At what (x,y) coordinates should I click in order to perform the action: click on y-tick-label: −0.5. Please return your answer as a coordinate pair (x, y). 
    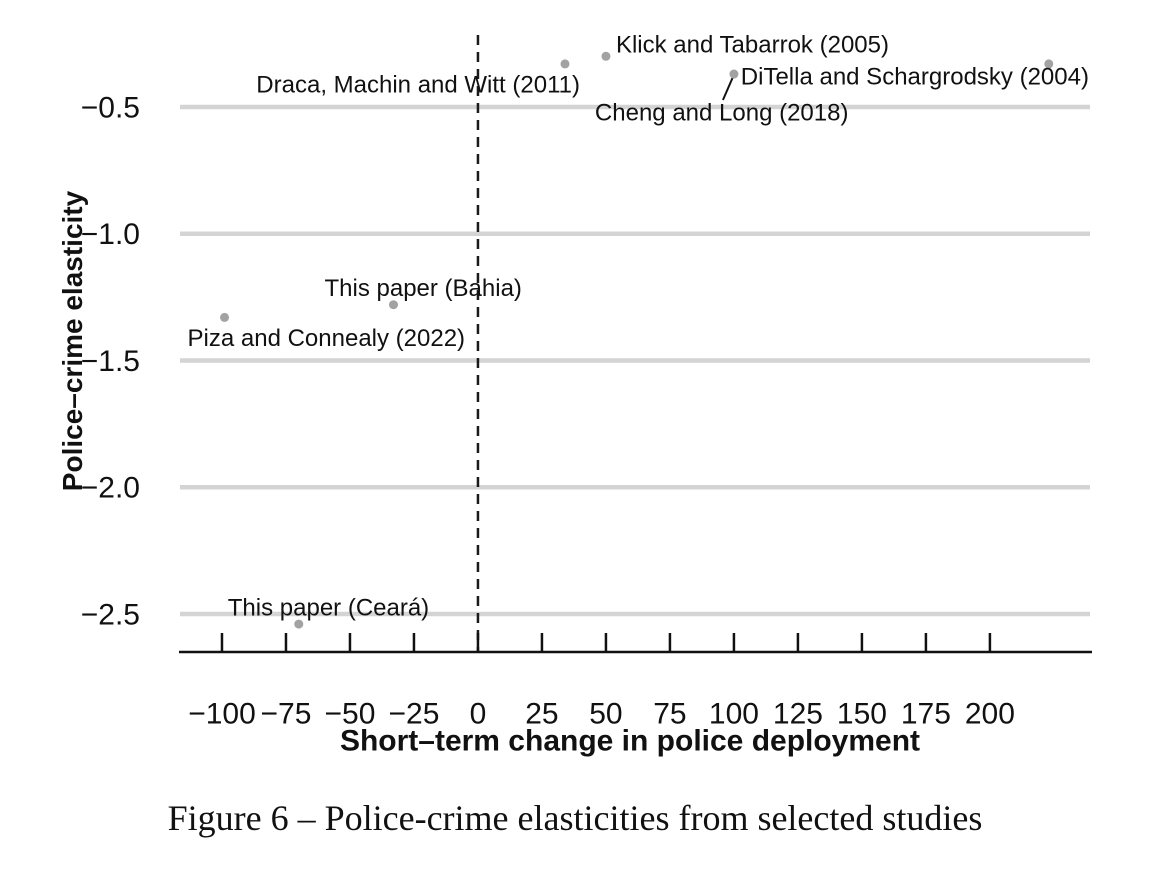
    Looking at the image, I should click on (110, 107).